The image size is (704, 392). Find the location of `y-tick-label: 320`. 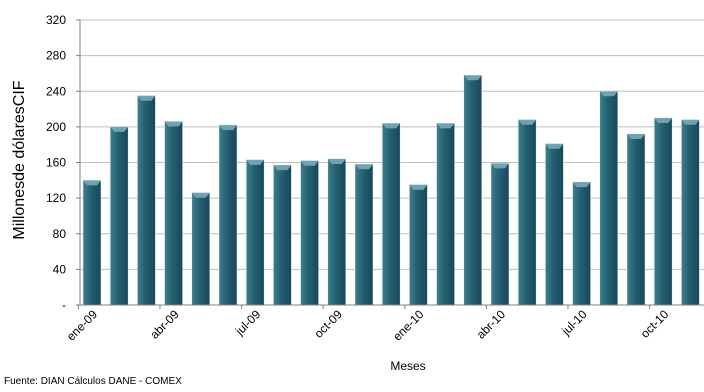

y-tick-label: 320 is located at coordinates (56, 20).